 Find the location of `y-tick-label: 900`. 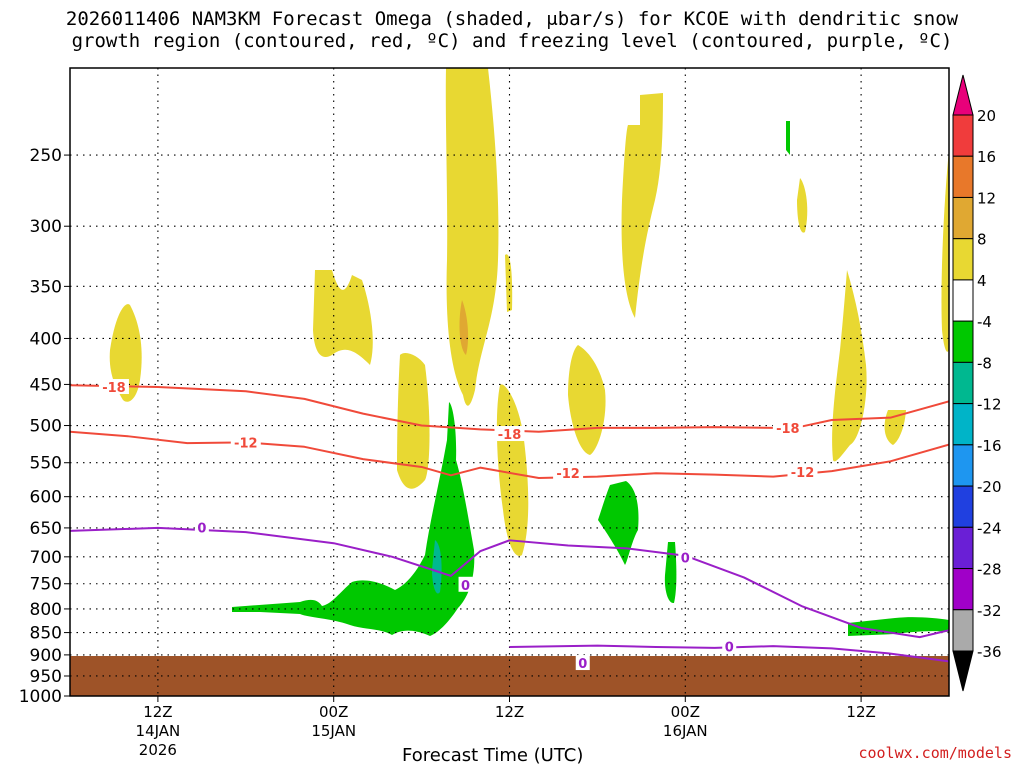

y-tick-label: 900 is located at coordinates (46, 656).